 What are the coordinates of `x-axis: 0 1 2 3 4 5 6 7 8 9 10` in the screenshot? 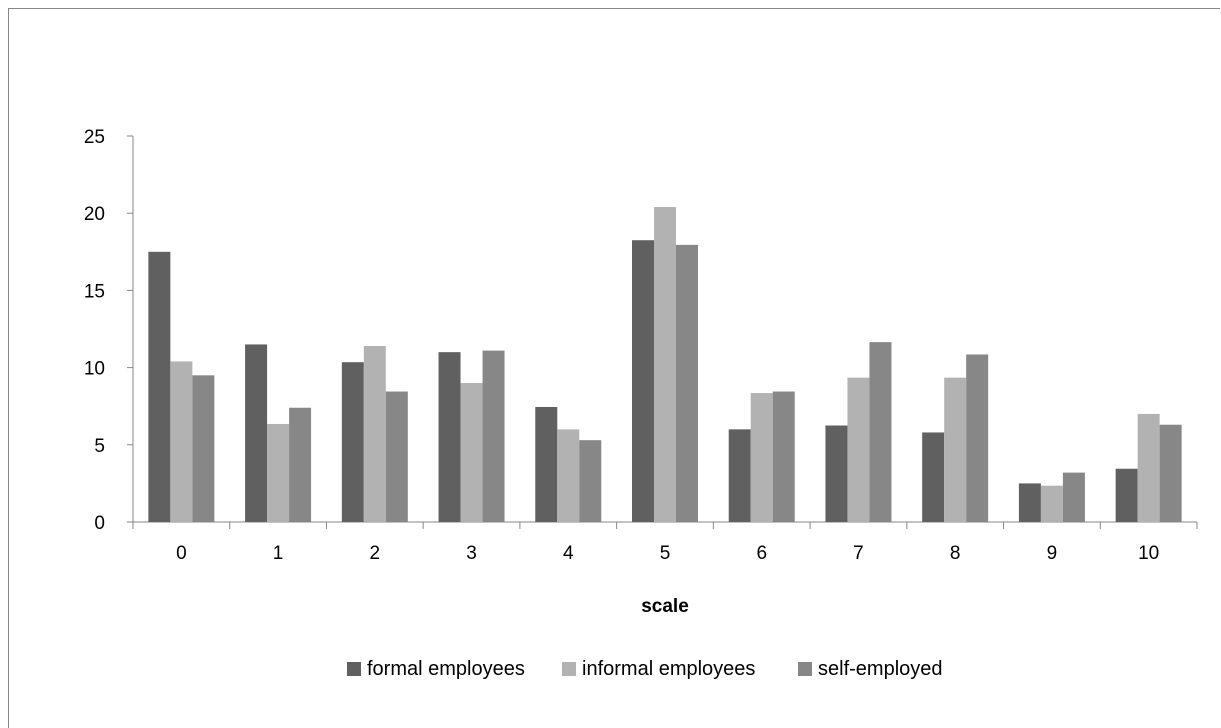 It's located at (665, 542).